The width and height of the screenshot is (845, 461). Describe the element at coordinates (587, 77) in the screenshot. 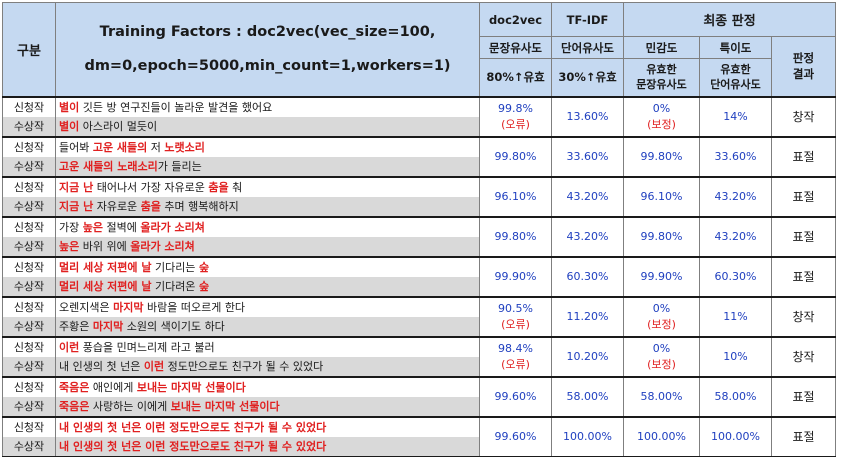

I see `header-tfidf-threshold: 30%↑유효` at that location.